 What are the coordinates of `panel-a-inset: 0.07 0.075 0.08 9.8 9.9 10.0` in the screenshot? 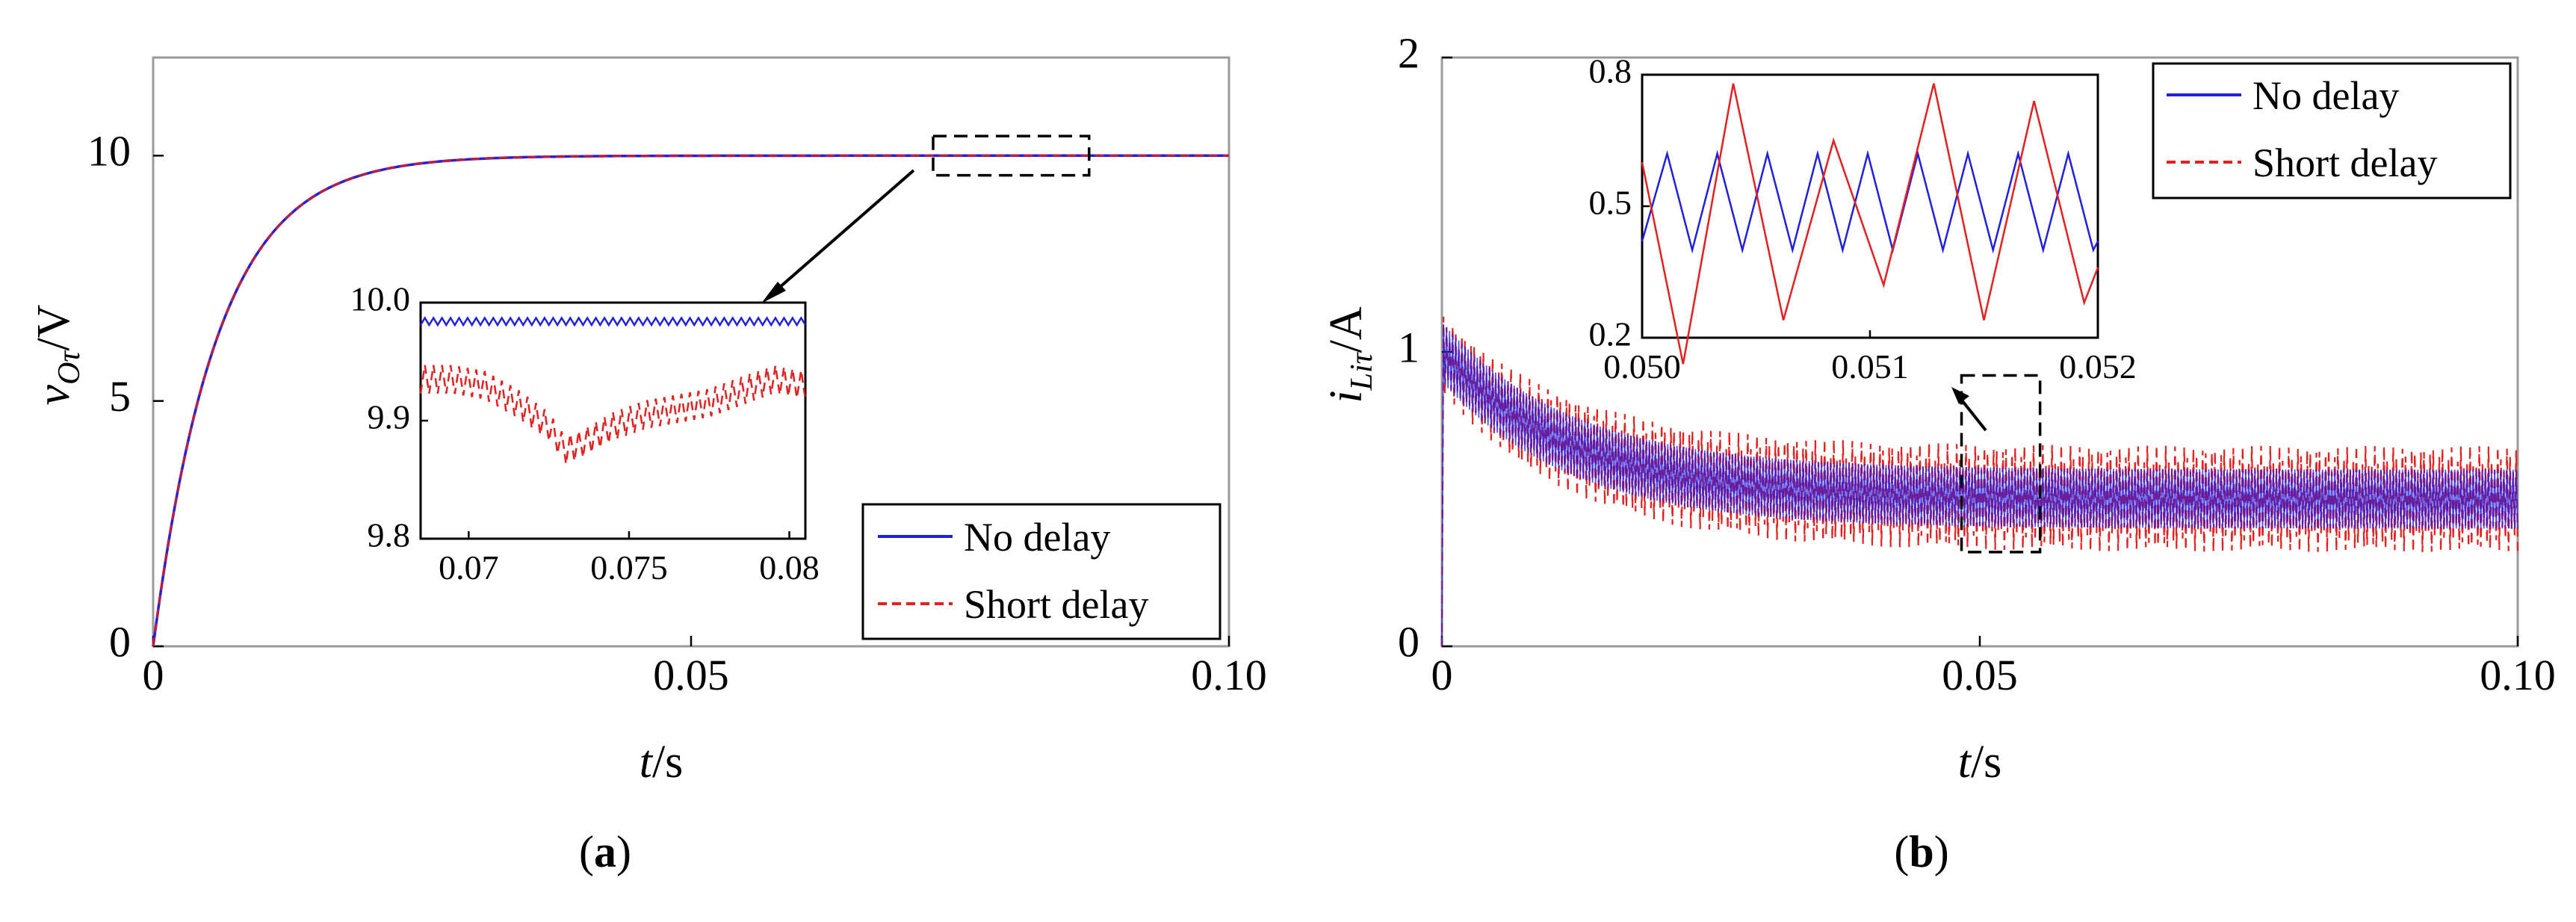 It's located at (585, 433).